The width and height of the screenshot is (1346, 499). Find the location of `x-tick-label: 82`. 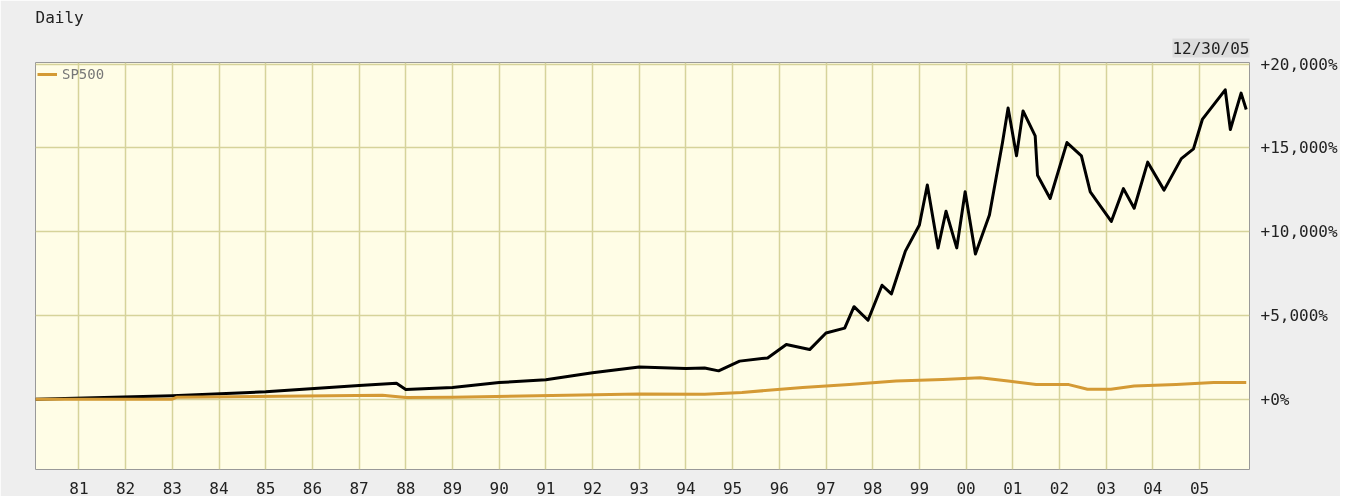

x-tick-label: 82 is located at coordinates (125, 488).